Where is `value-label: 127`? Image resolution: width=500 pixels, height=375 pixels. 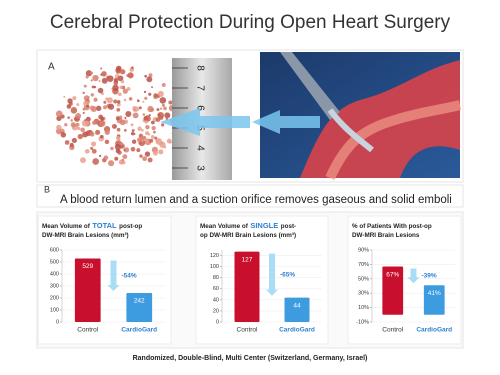
value-label: 127 is located at coordinates (247, 259).